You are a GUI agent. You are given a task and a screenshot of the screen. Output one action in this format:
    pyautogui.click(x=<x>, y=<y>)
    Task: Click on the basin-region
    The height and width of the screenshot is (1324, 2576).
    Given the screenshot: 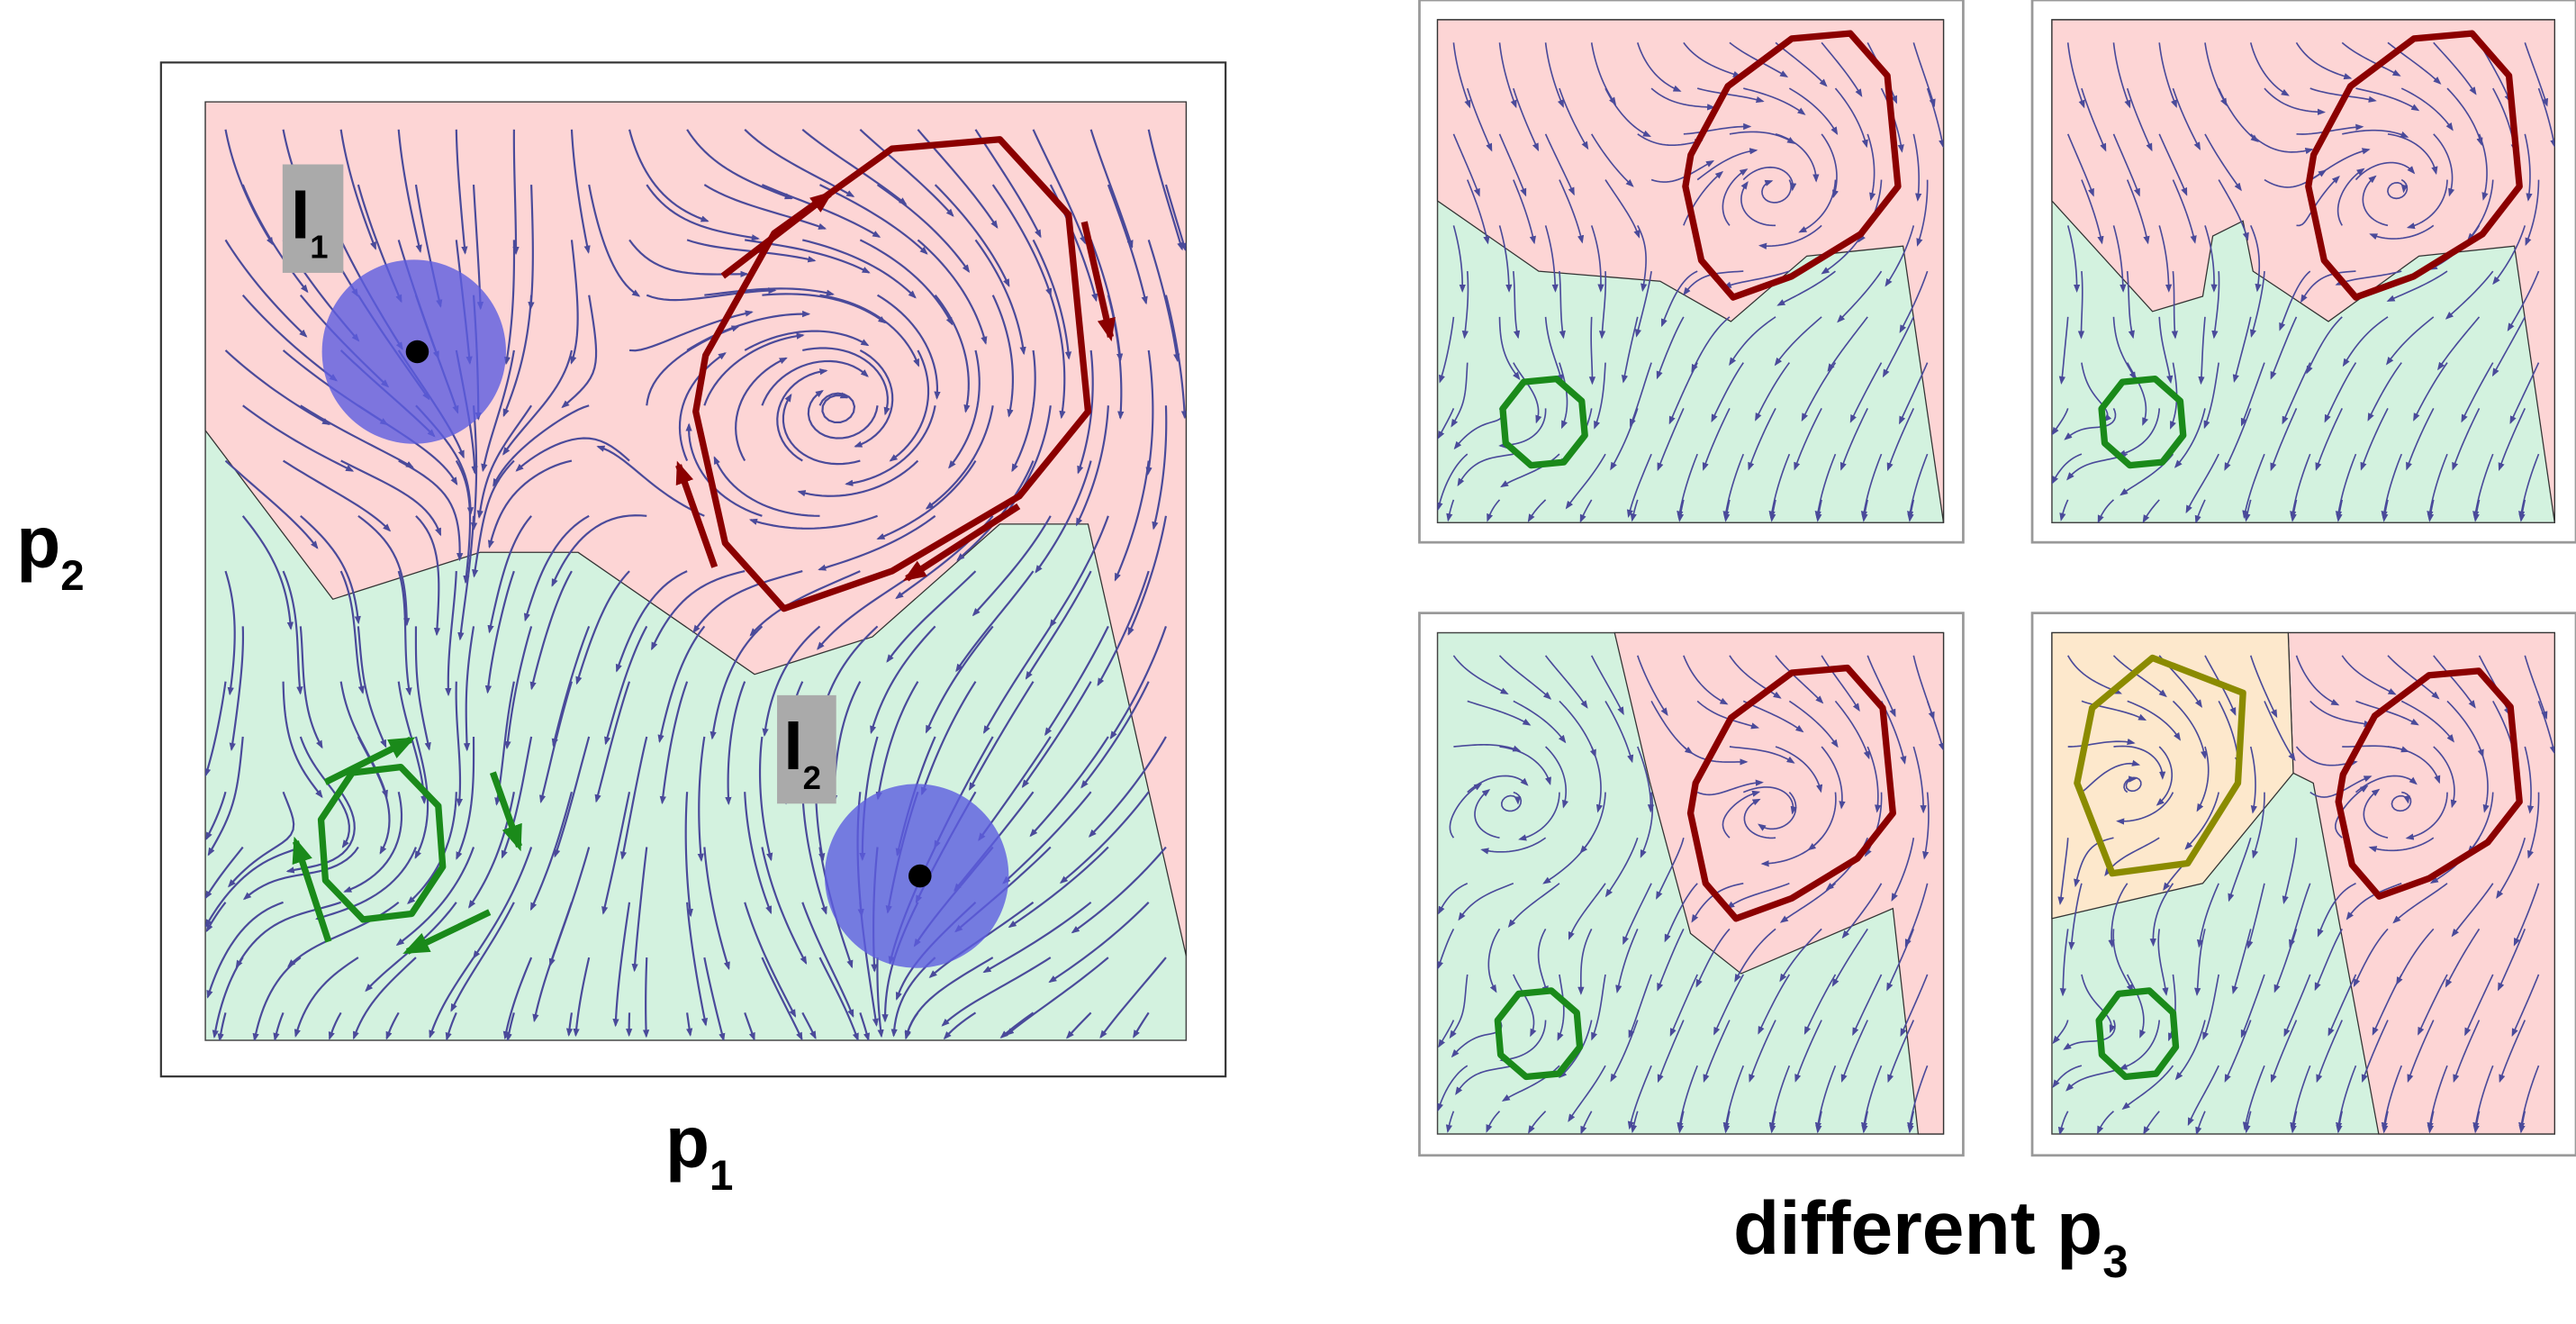 What is the action you would take?
    pyautogui.click(x=2303, y=271)
    